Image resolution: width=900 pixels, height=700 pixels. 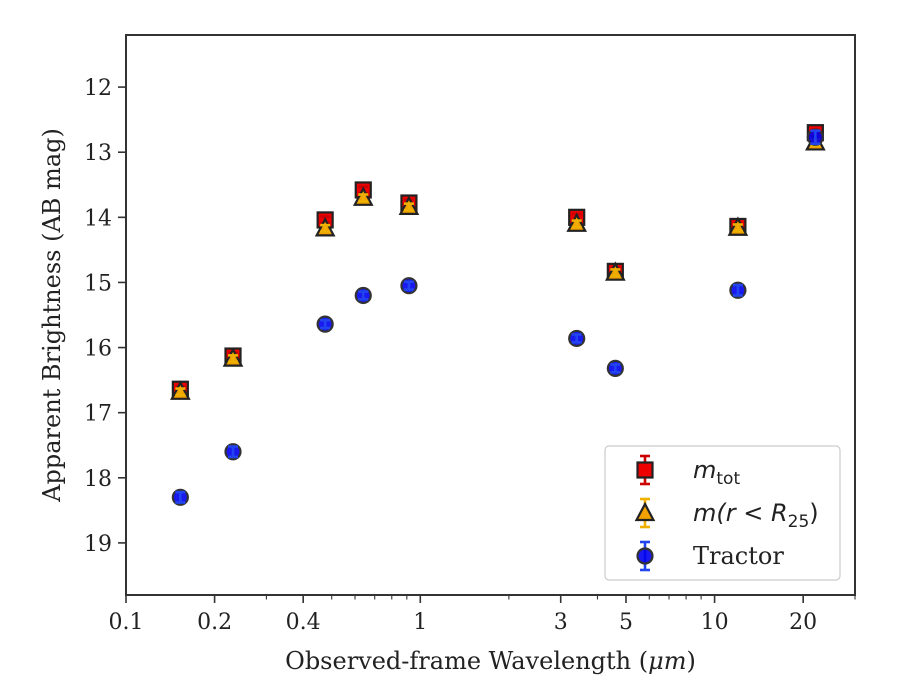 I want to click on y-tick-label: 15, so click(x=98, y=283).